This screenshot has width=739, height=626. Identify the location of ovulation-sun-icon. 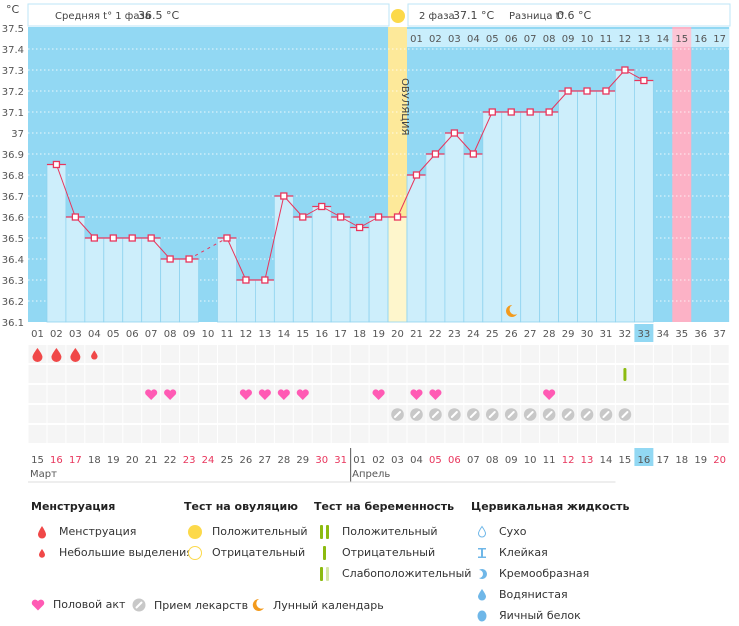
(398, 16).